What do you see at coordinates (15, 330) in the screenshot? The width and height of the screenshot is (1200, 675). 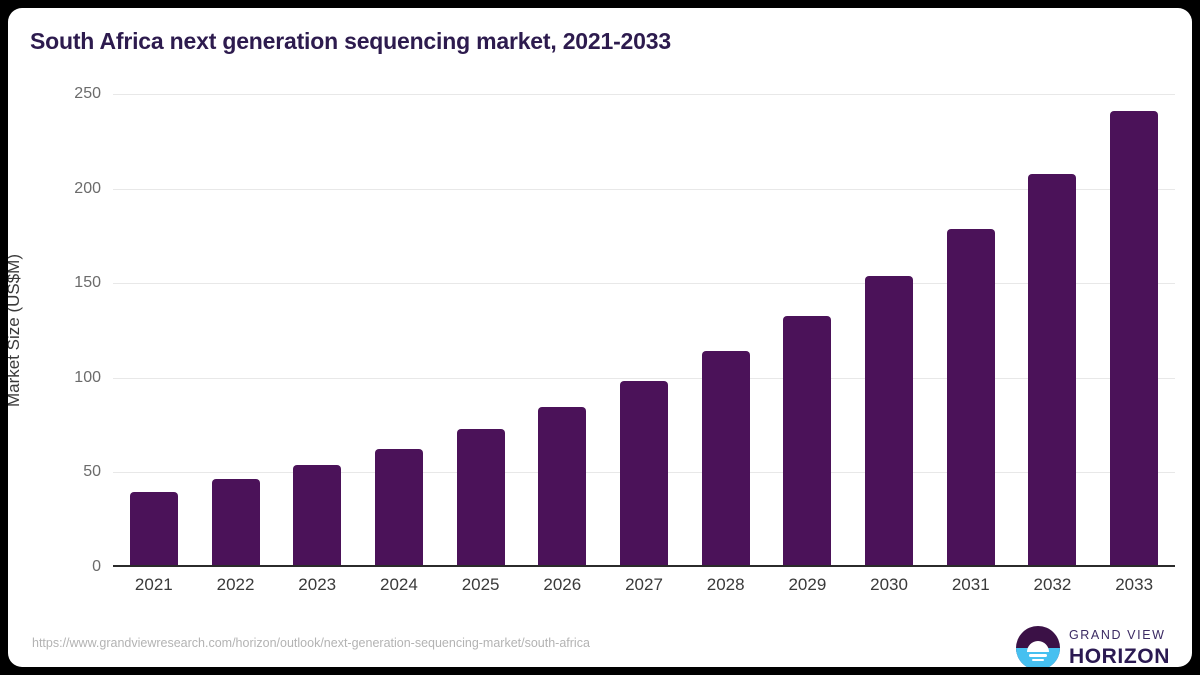 I see `y-axis-label: Market Size (US$M)` at bounding box center [15, 330].